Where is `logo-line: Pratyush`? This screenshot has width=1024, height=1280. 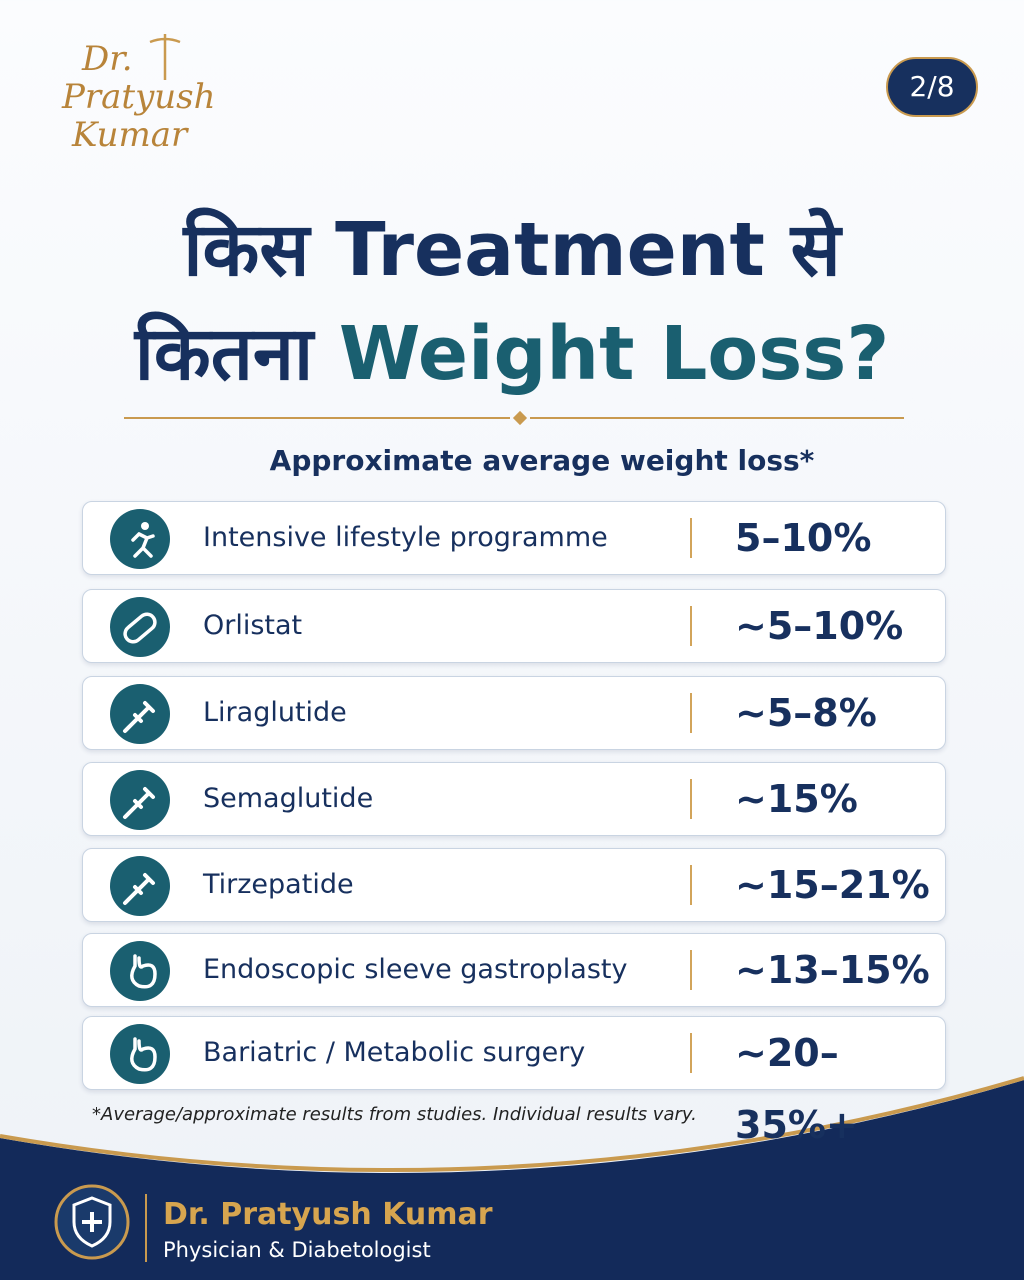
logo-line: Pratyush is located at coordinates (139, 97).